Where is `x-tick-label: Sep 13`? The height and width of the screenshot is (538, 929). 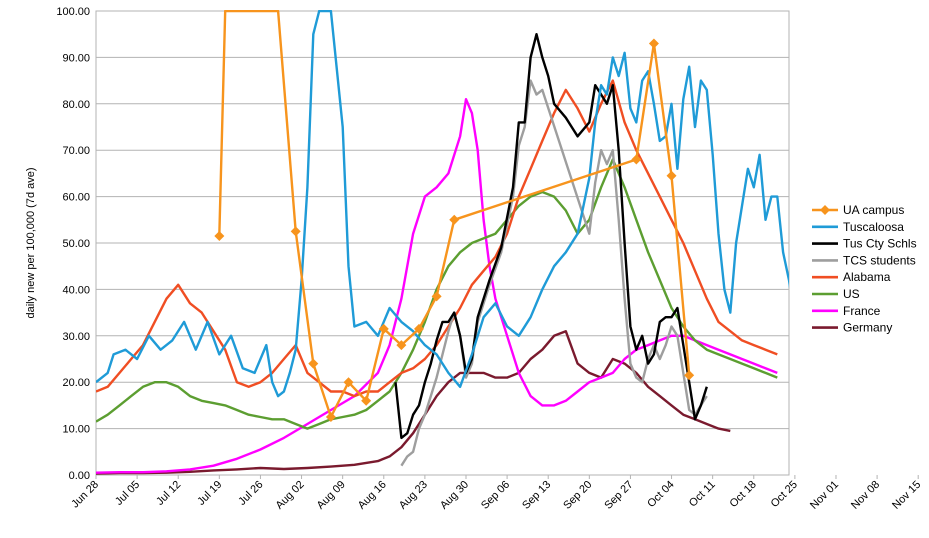 x-tick-label: Sep 13 is located at coordinates (536, 495).